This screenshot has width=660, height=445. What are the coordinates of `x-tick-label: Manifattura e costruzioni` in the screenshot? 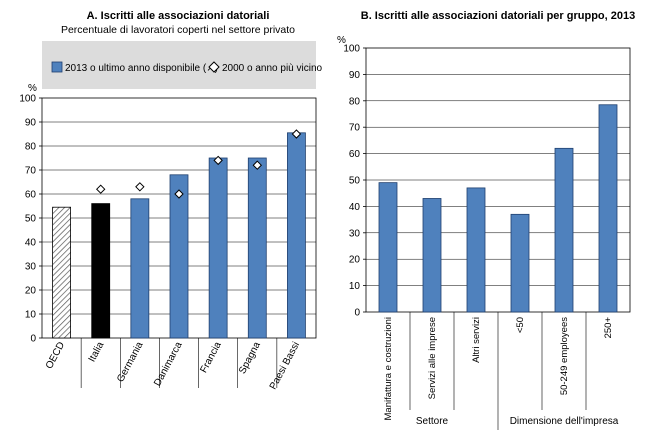 It's located at (388, 369).